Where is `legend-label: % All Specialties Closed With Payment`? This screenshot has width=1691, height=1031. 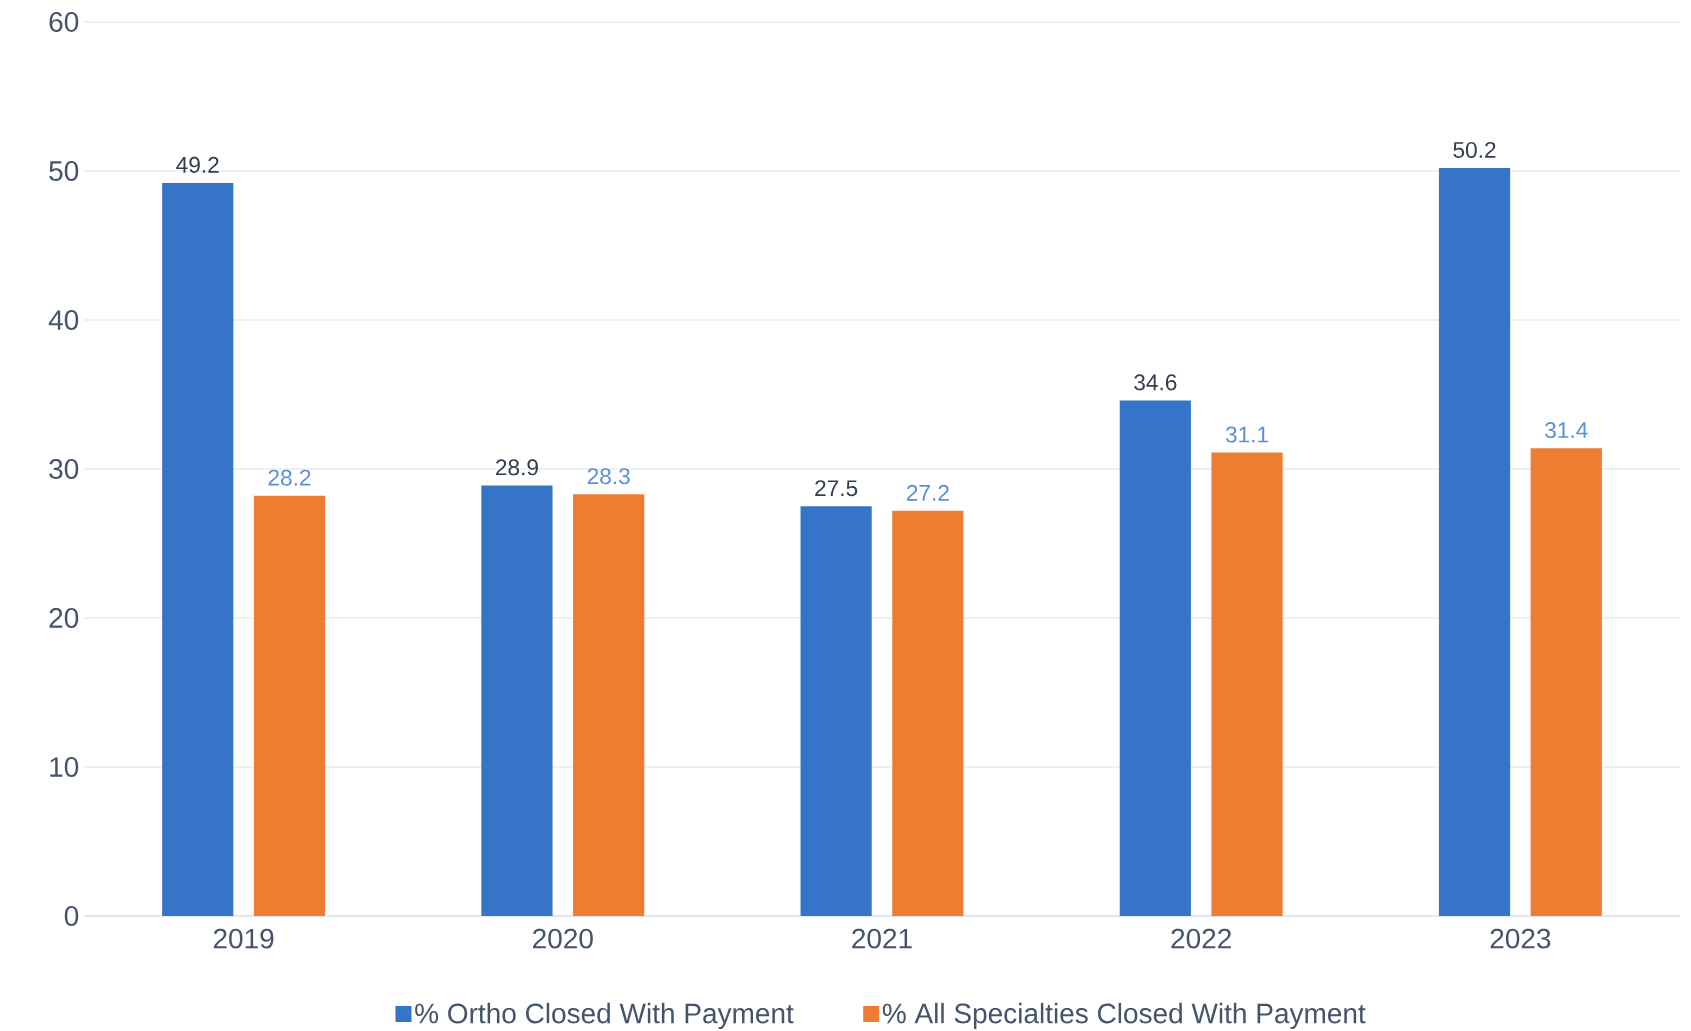
legend-label: % All Specialties Closed With Payment is located at coordinates (1124, 1015).